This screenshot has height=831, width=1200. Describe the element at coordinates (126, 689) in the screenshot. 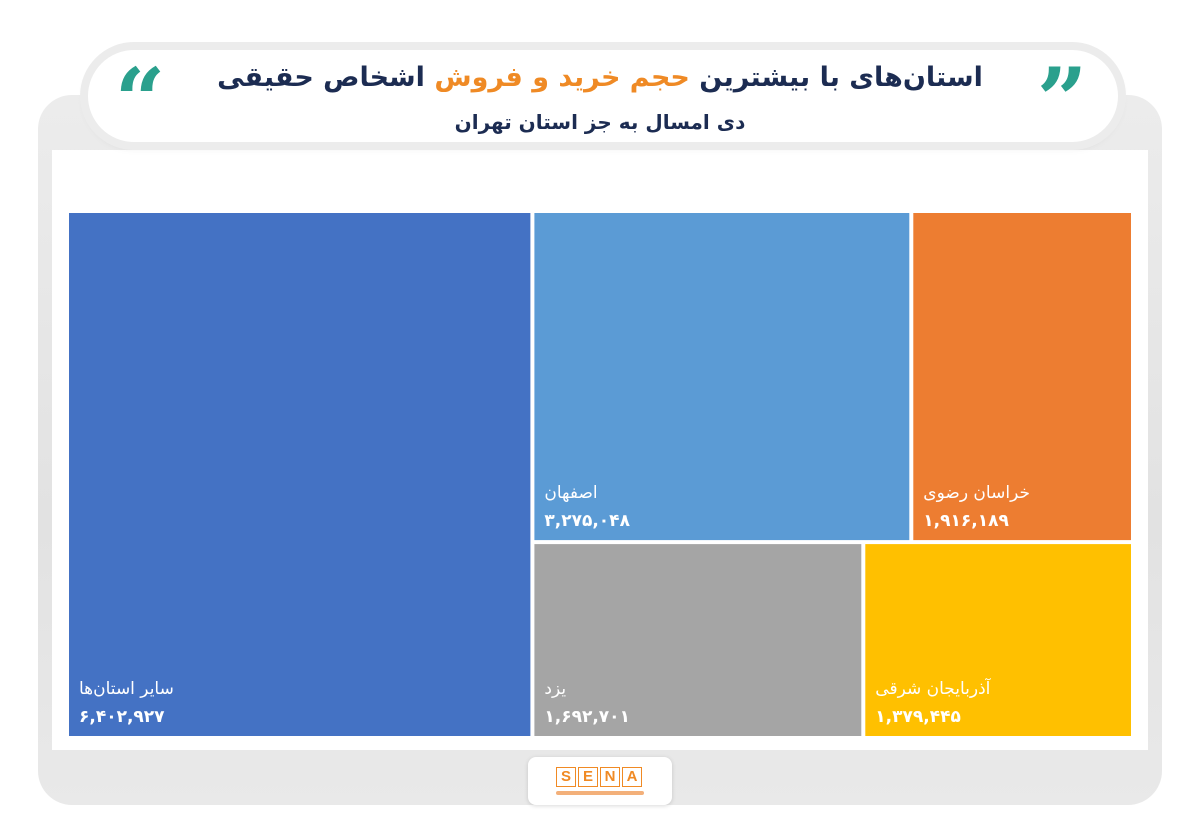

I see `treemap-tile-label: سایر استان‌ها` at that location.